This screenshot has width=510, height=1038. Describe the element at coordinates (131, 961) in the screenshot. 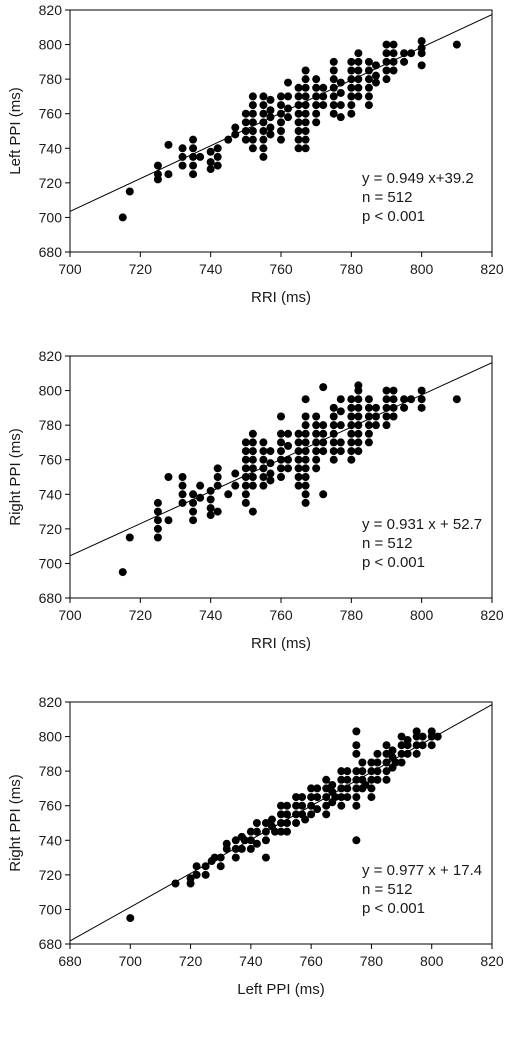

I see `x-tick-label: 700` at that location.